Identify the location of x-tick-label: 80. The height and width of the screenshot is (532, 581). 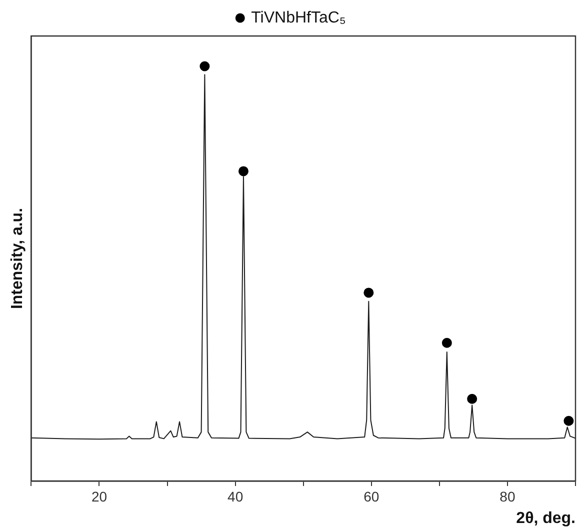
(508, 496).